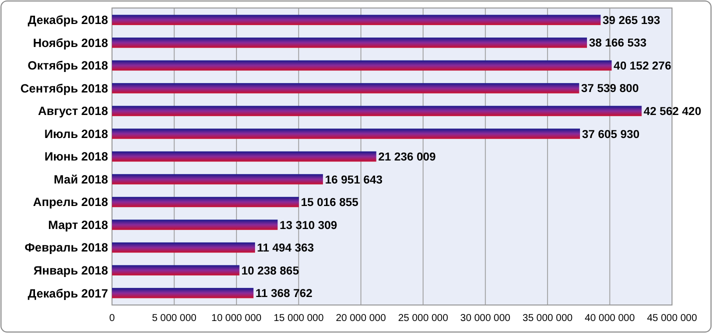 This screenshot has width=712, height=333. Describe the element at coordinates (270, 271) in the screenshot. I see `data-label: 10 238 865` at that location.